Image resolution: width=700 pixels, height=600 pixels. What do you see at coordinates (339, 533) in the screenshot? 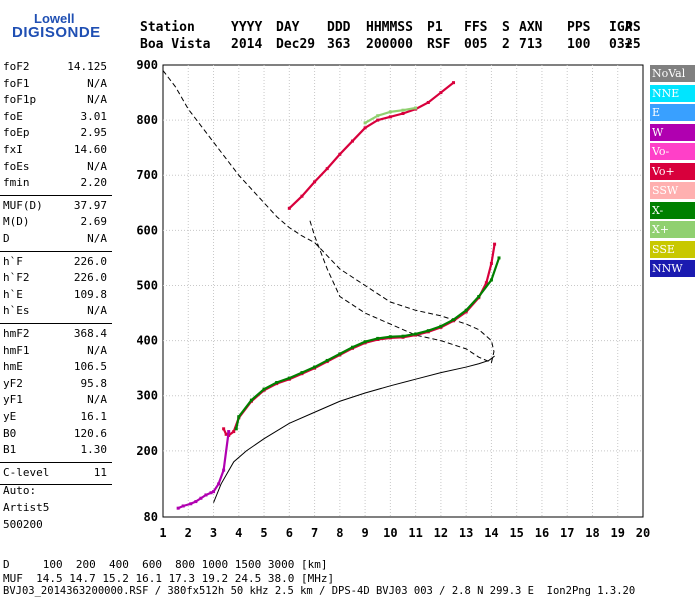
I see `x-tick-label: 8` at bounding box center [339, 533].